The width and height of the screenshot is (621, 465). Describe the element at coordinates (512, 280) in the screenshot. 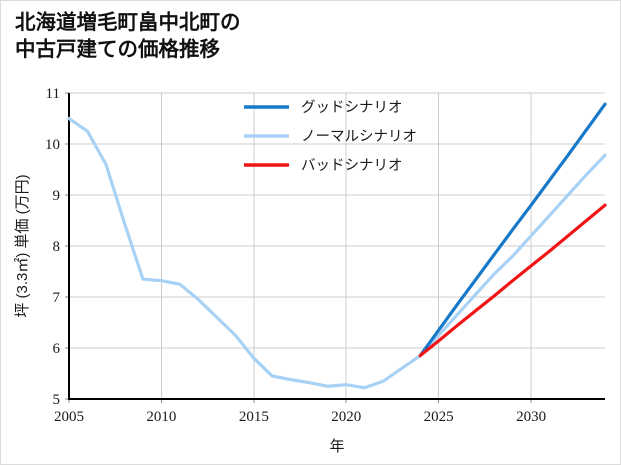

I see `series-line-バッドシナリオ` at that location.